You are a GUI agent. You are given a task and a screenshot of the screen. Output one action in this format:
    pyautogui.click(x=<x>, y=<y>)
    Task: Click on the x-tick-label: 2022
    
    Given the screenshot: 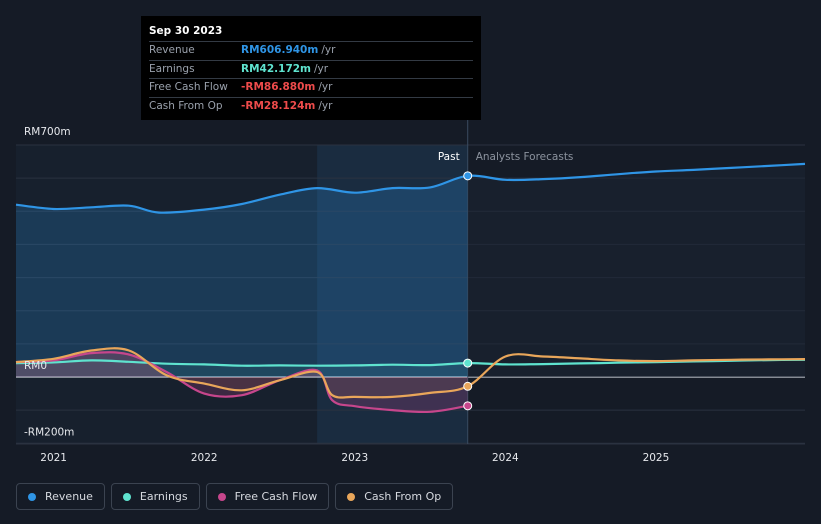 What is the action you would take?
    pyautogui.click(x=204, y=458)
    